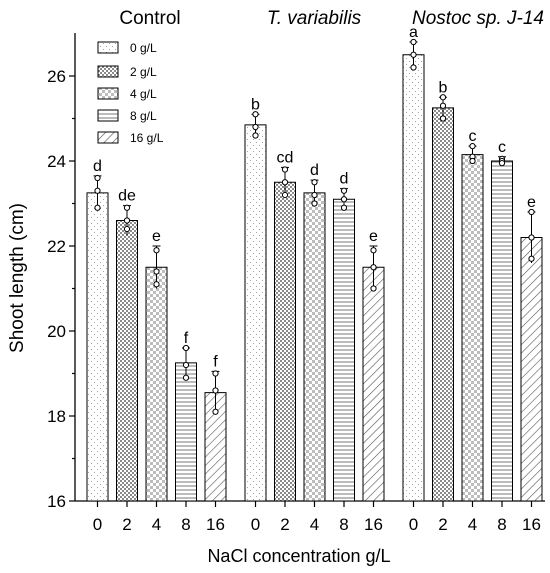 The width and height of the screenshot is (550, 573). What do you see at coordinates (143, 116) in the screenshot?
I see `legend-label-3: 8 g/L` at bounding box center [143, 116].